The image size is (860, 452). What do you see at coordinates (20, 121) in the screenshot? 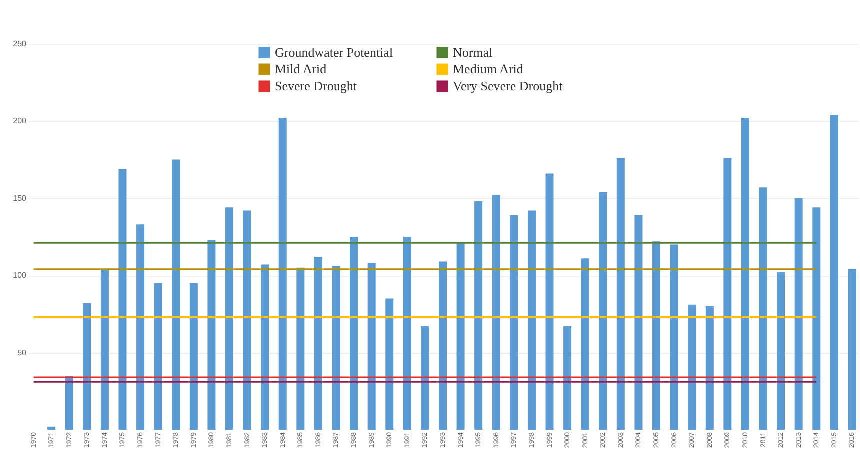
I see `y-tick-label: 200` at bounding box center [20, 121].